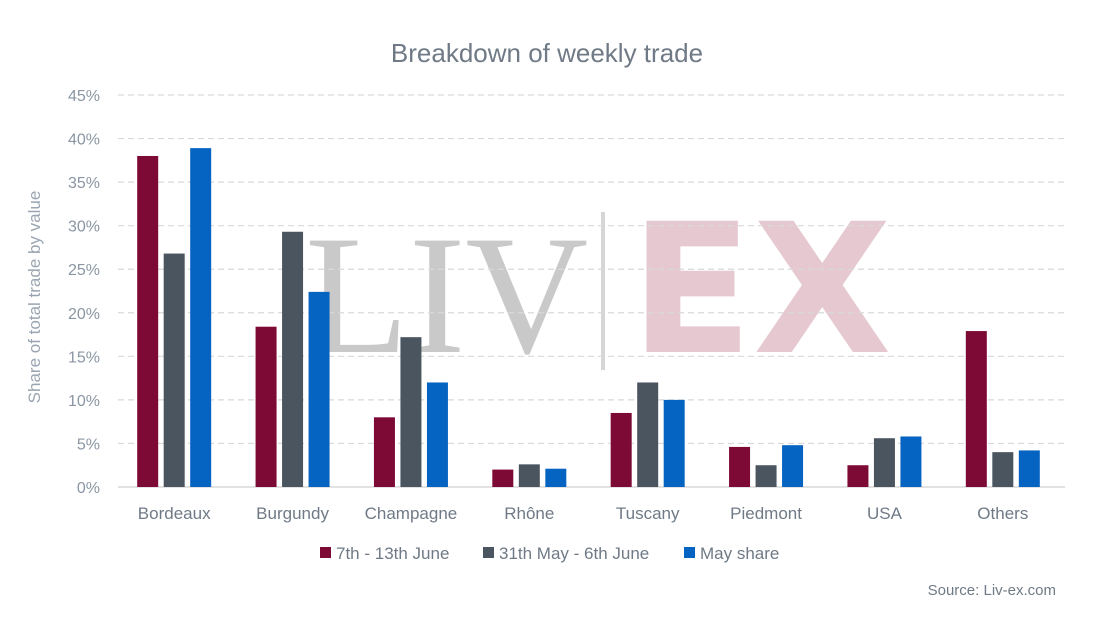 The image size is (1117, 637). I want to click on y-axis-ticks: 0% 5% 10% 15% 20% 25% 30% 35% 40% 45%, so click(84, 292).